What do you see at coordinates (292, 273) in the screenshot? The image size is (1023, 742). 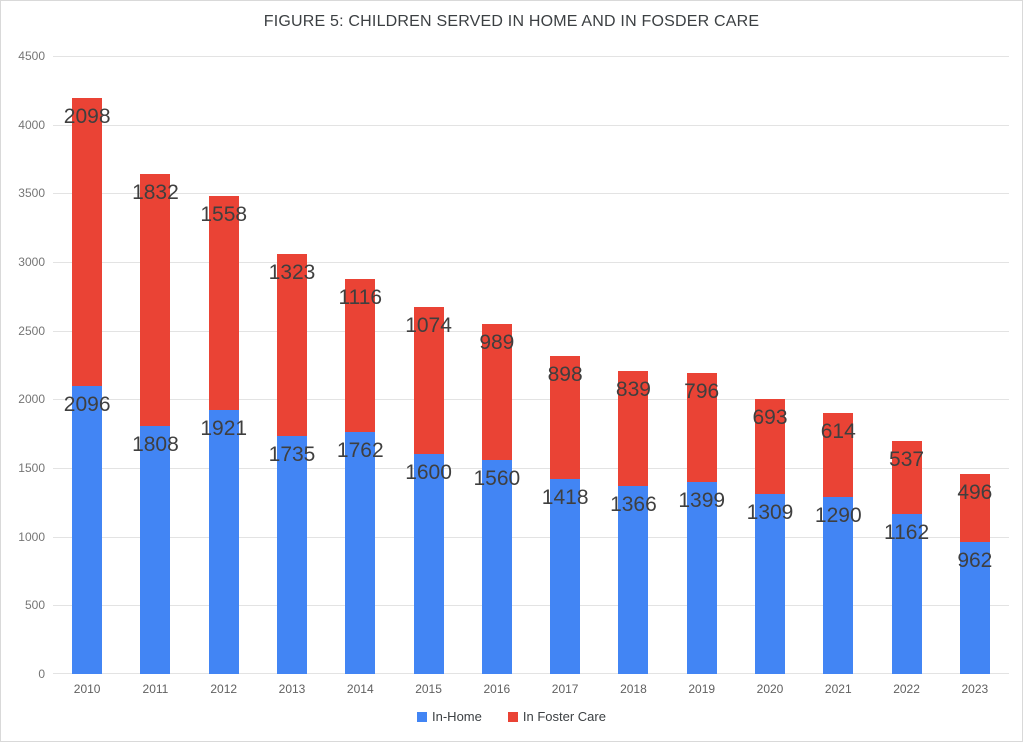 I see `data-label-foster-2013: 1323` at bounding box center [292, 273].